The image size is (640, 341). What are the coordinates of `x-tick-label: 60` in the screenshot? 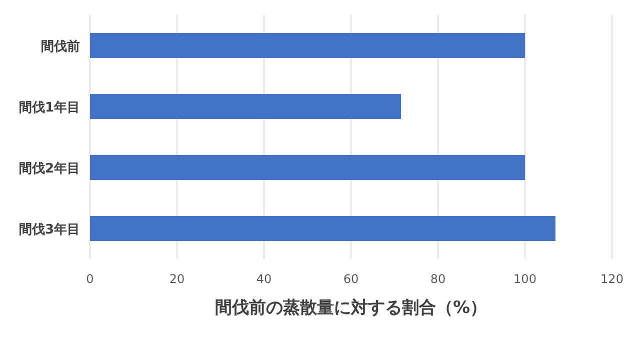 It's located at (351, 279).